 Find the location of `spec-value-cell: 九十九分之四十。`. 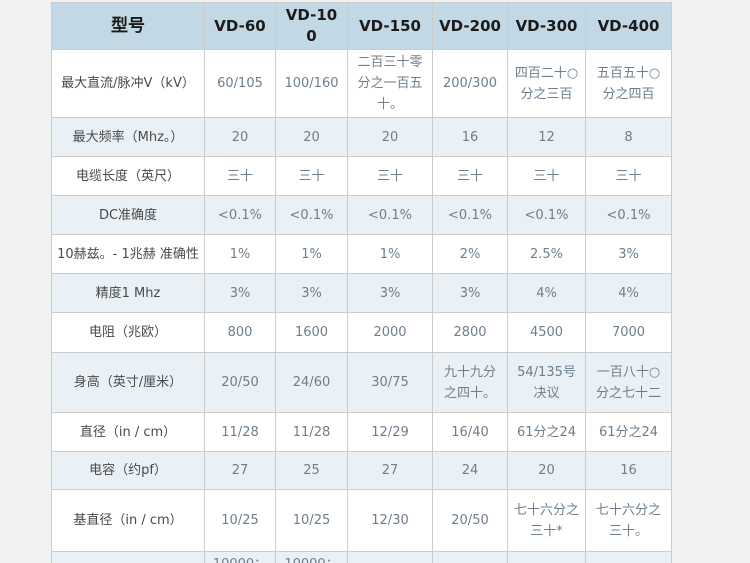

spec-value-cell: 九十九分之四十。 is located at coordinates (470, 382).